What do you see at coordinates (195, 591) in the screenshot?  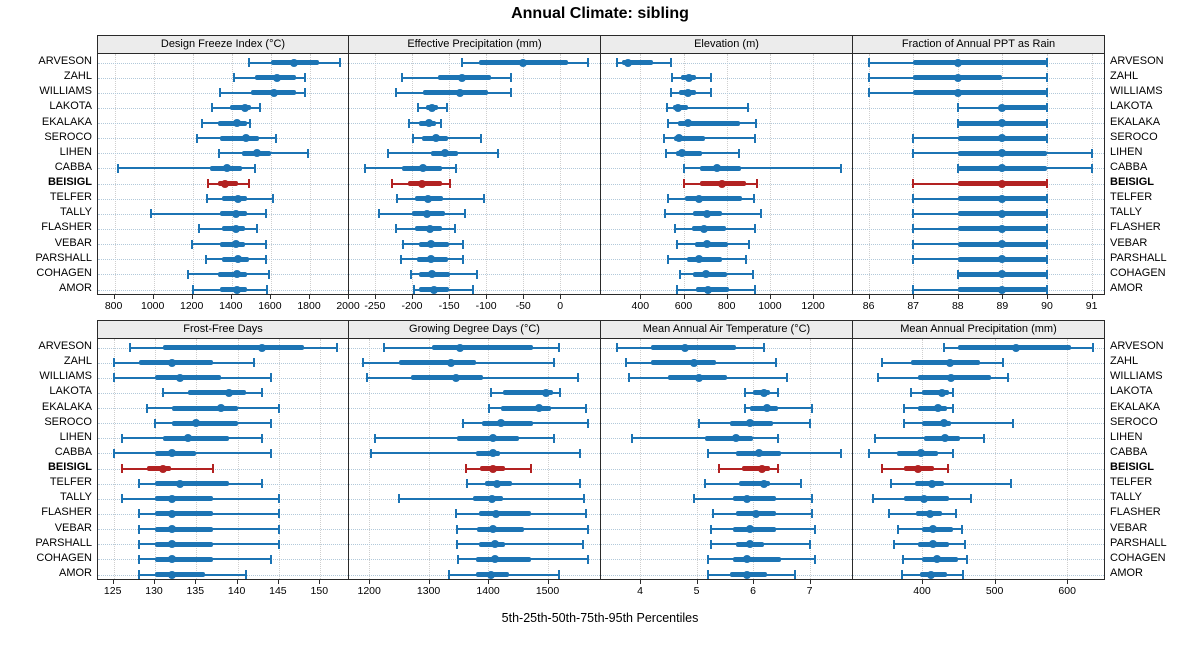 I see `tick-label: 135` at bounding box center [195, 591].